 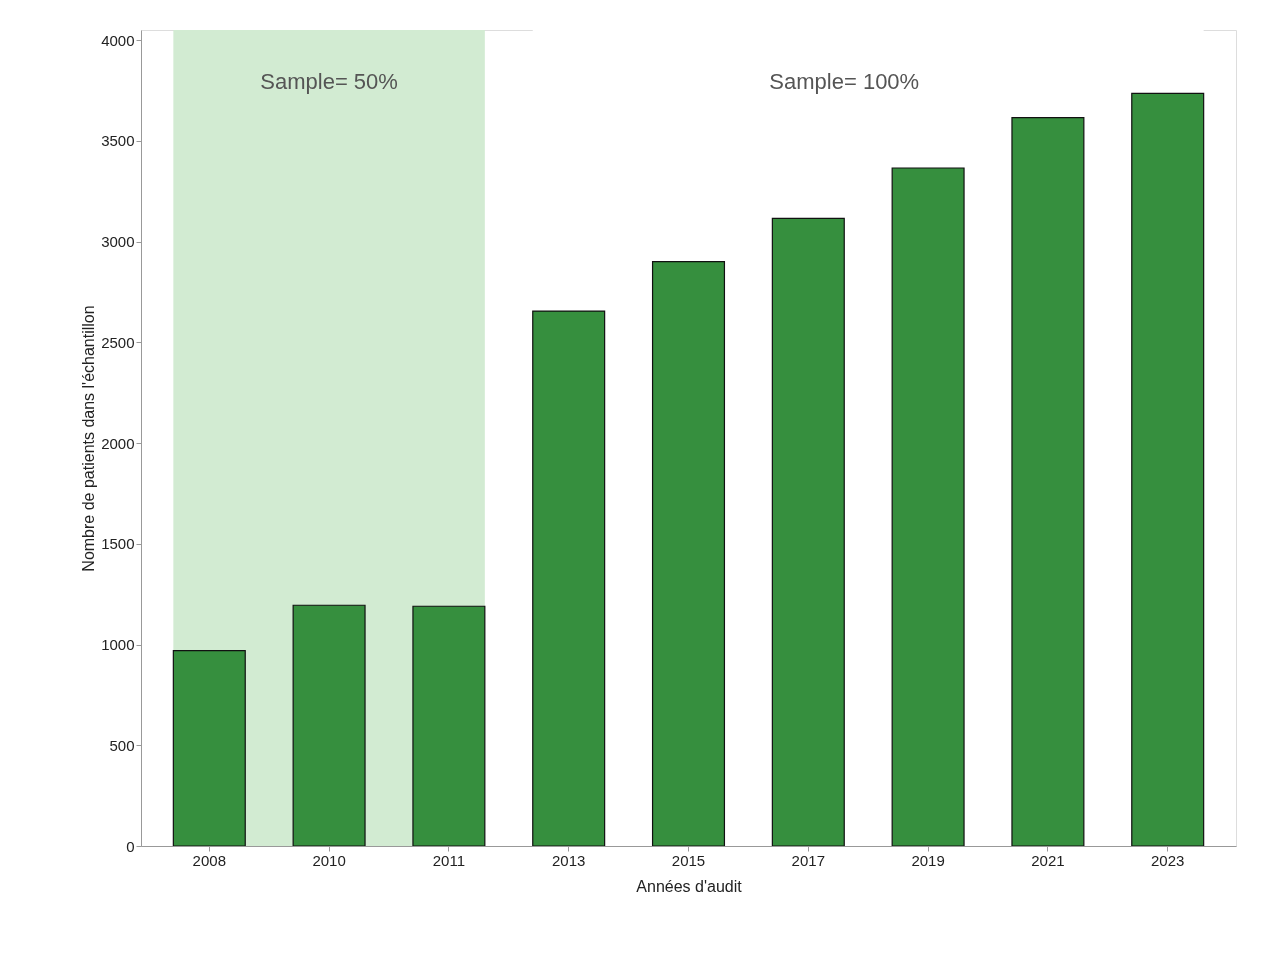 What do you see at coordinates (329, 860) in the screenshot?
I see `x-tick-label: 2010` at bounding box center [329, 860].